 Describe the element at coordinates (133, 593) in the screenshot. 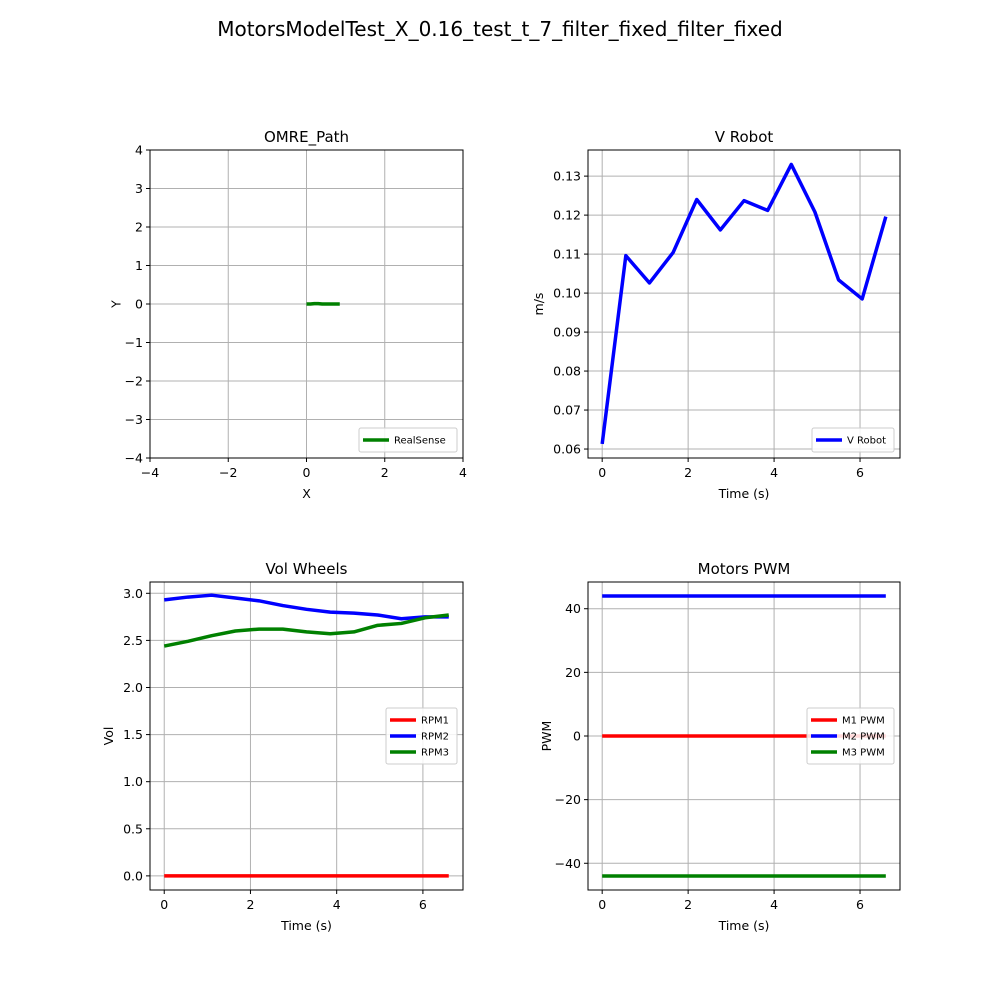

I see `y-tick-label: 3.0` at that location.